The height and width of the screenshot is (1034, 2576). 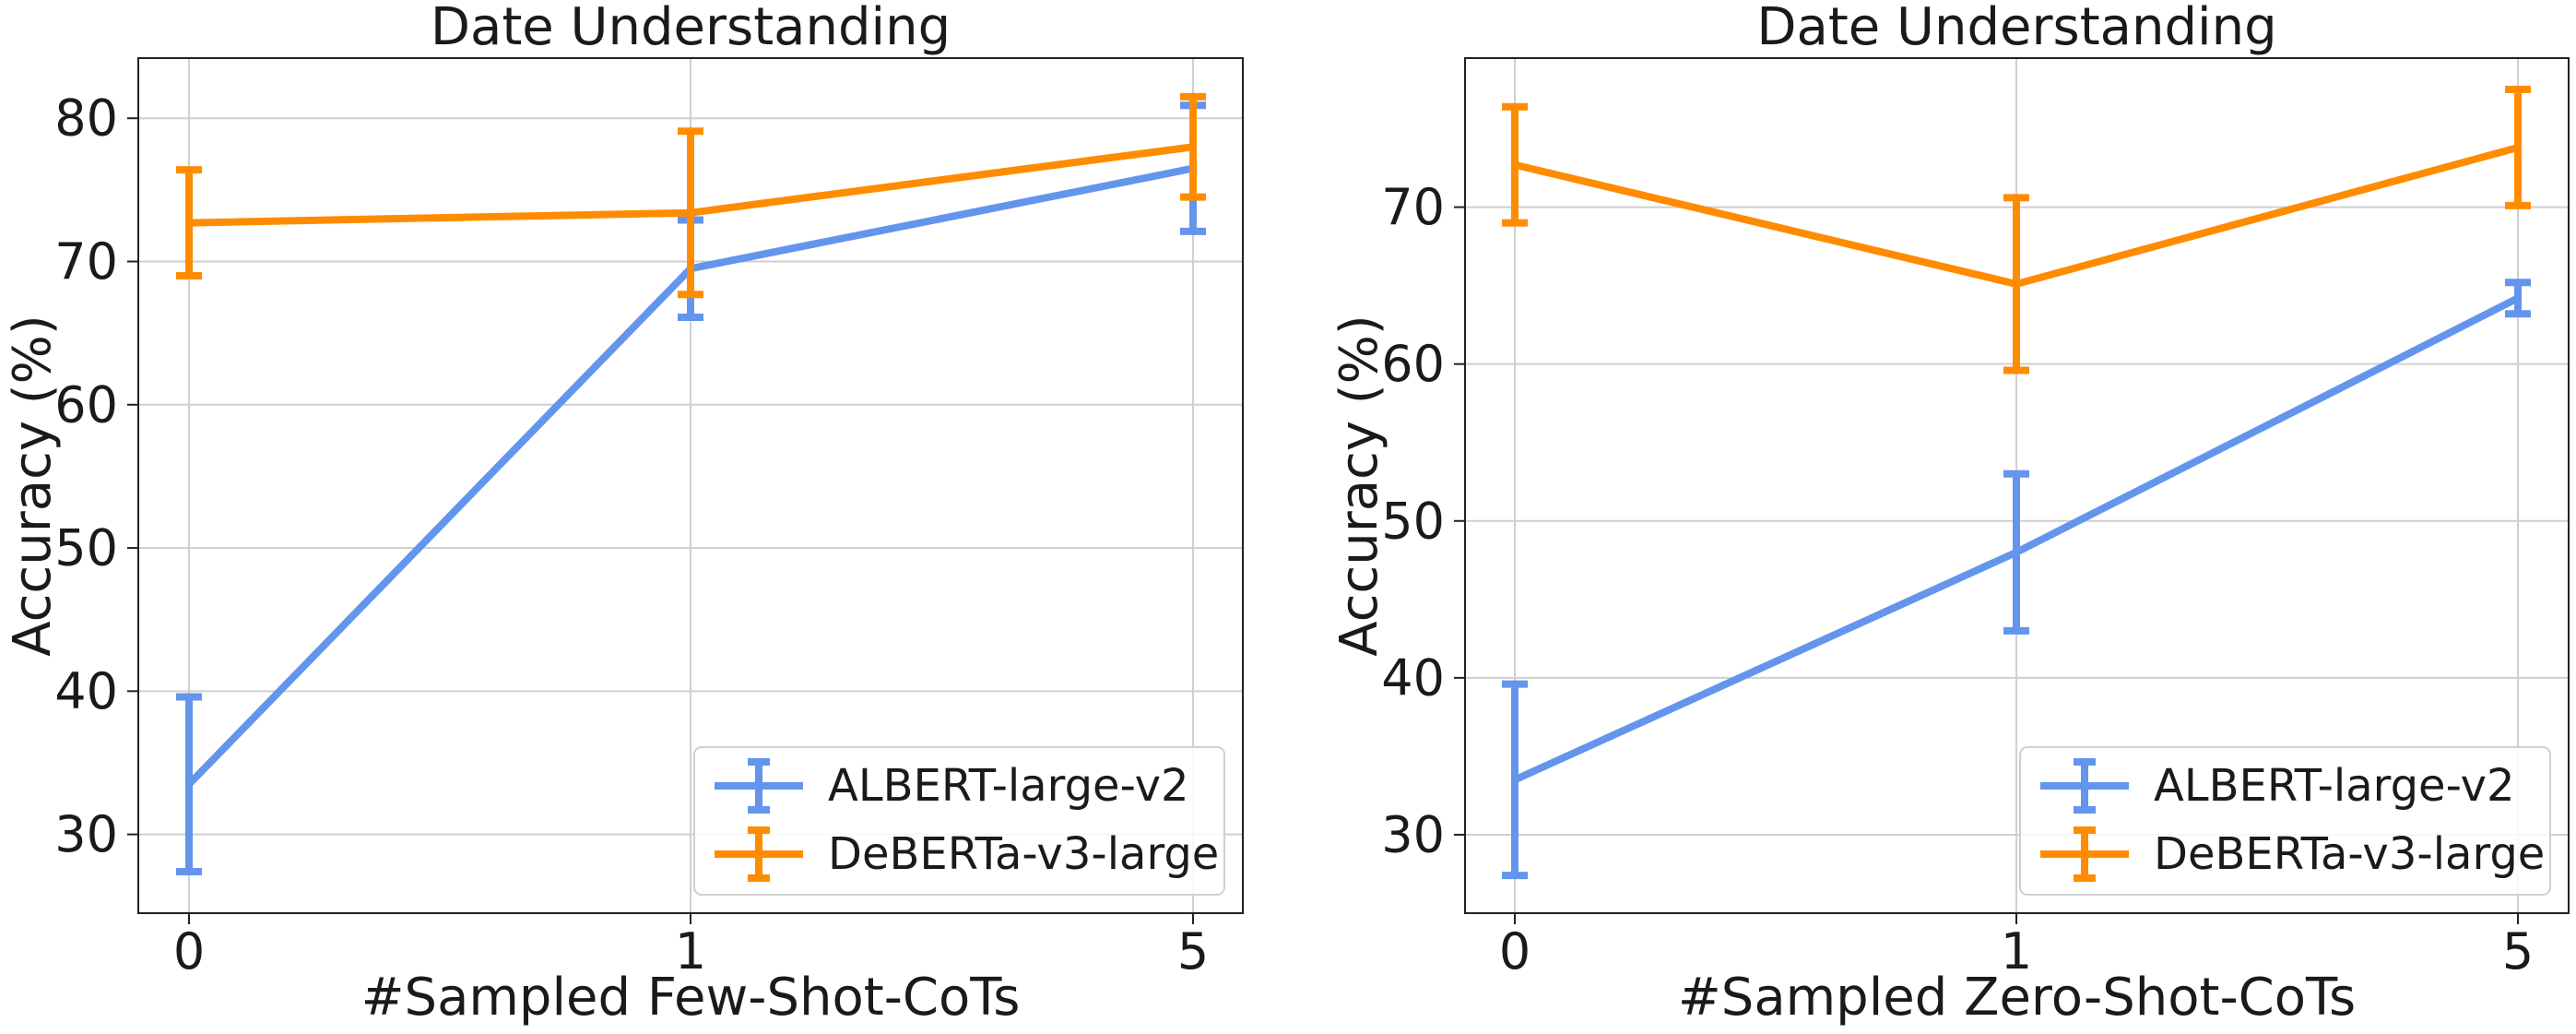 What do you see at coordinates (691, 998) in the screenshot?
I see `x-axis-label: #Sampled Few-Shot-CoTs` at bounding box center [691, 998].